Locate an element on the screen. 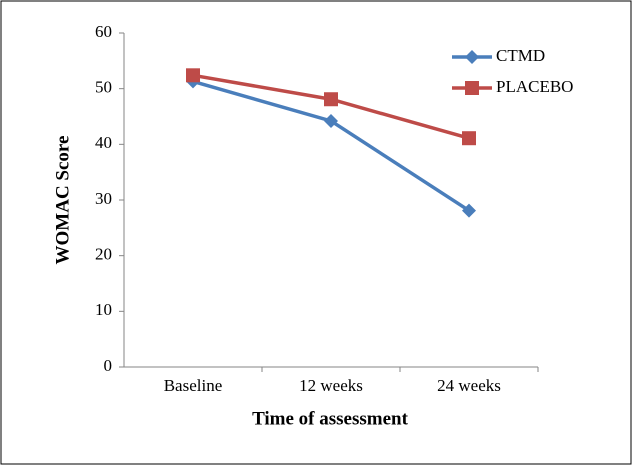 The height and width of the screenshot is (465, 632). x-tick-label: Baseline is located at coordinates (193, 385).